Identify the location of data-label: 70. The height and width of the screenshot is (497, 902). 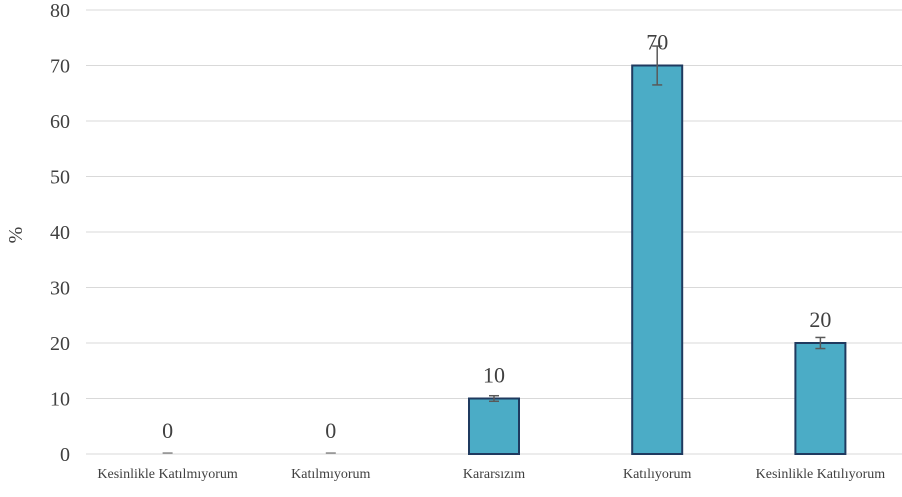
(657, 42).